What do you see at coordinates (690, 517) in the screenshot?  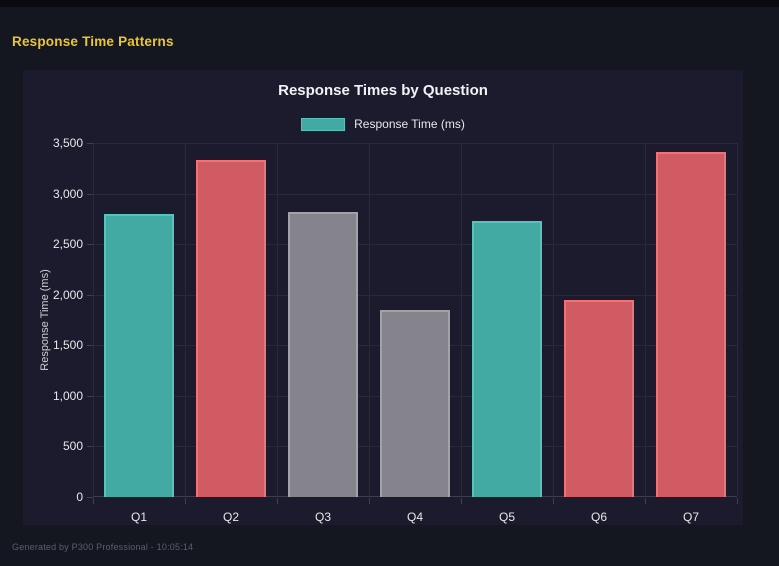 I see `x-tick-label-q7: Q7` at bounding box center [690, 517].